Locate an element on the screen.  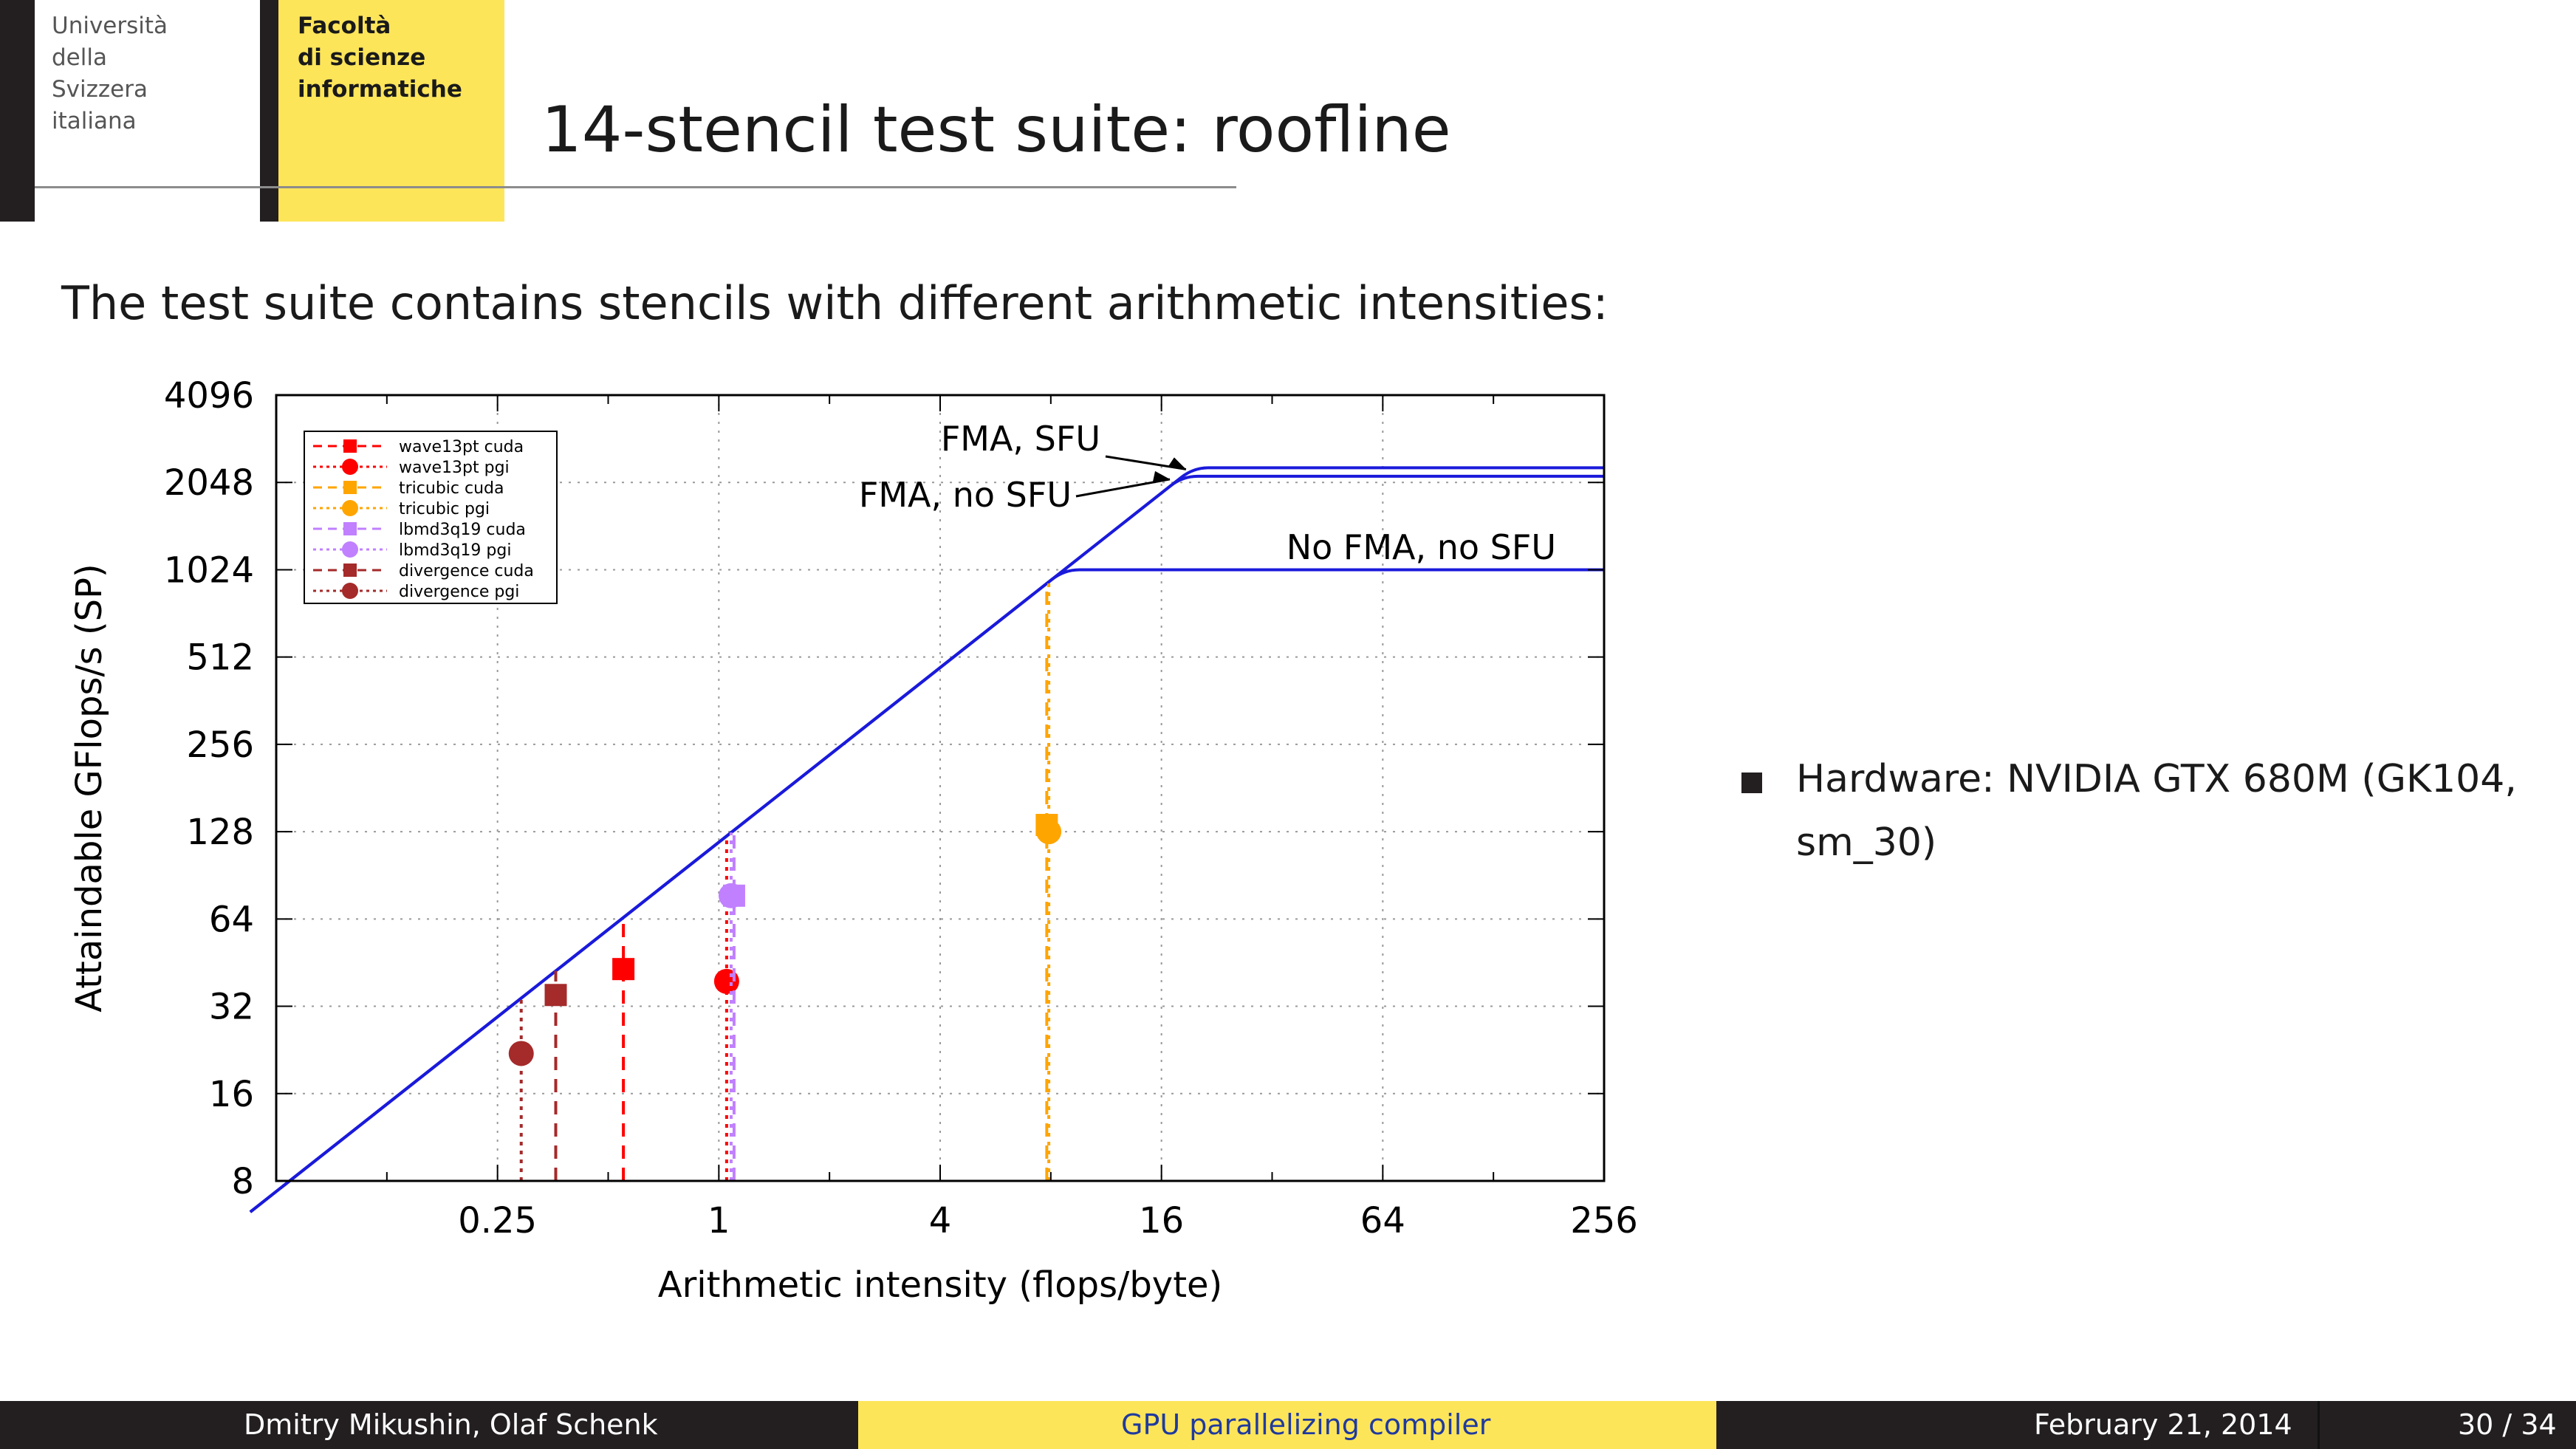
legend-label: lbmd3q19 cuda is located at coordinates (462, 530).